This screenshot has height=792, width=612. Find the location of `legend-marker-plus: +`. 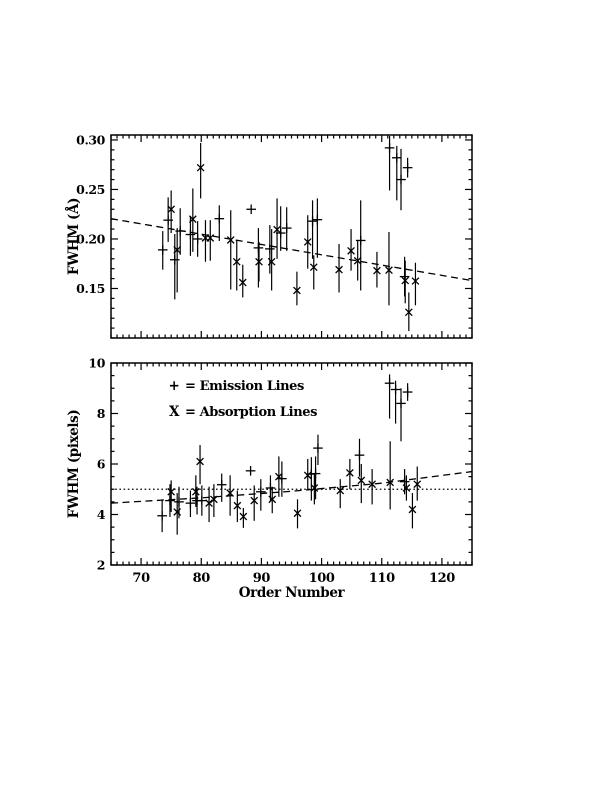

legend-marker-plus: + is located at coordinates (174, 386).